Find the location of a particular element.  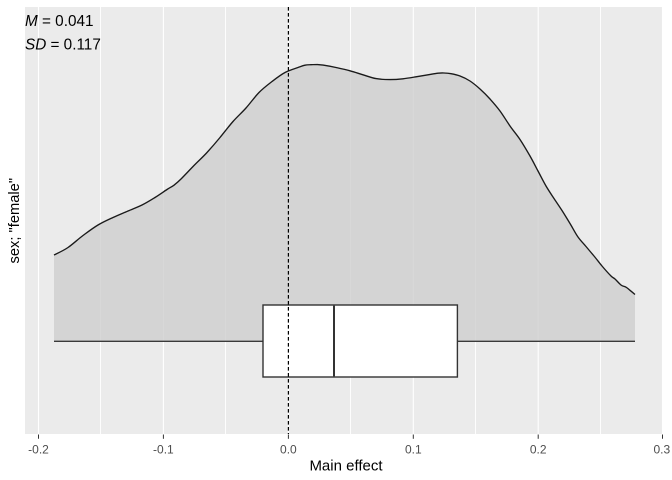

svg-text: sex; "female" is located at coordinates (15, 221).